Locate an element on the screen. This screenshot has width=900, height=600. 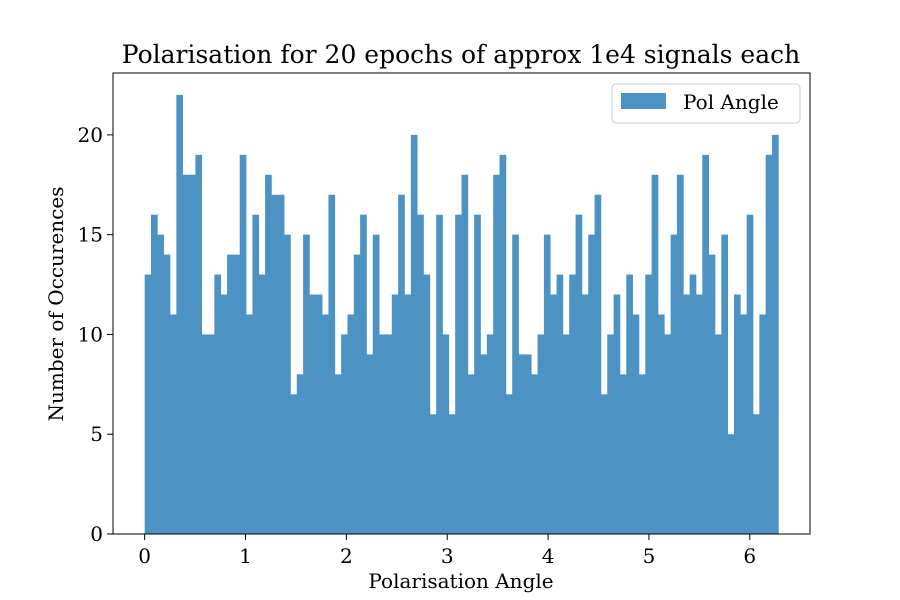
x-tick-label: 1 is located at coordinates (245, 556).